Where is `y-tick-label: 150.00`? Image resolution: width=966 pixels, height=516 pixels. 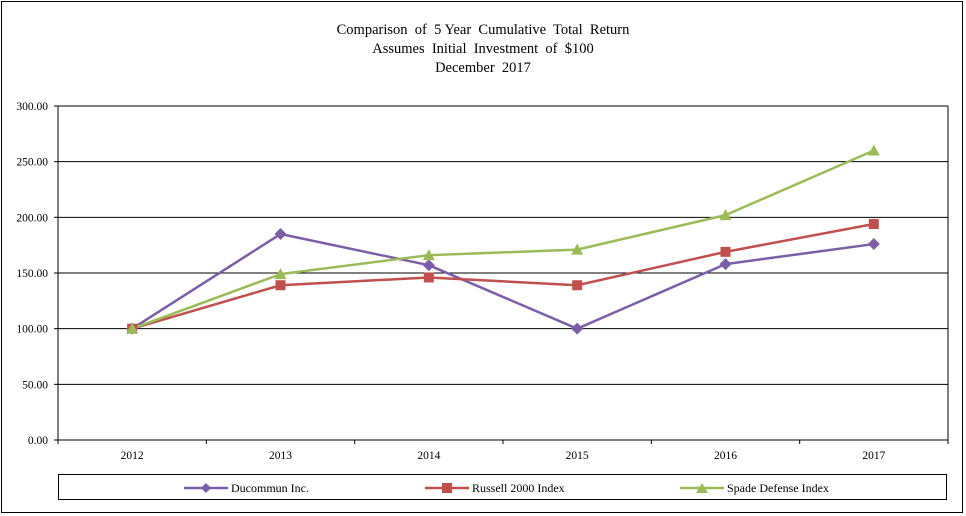
y-tick-label: 150.00 is located at coordinates (32, 274).